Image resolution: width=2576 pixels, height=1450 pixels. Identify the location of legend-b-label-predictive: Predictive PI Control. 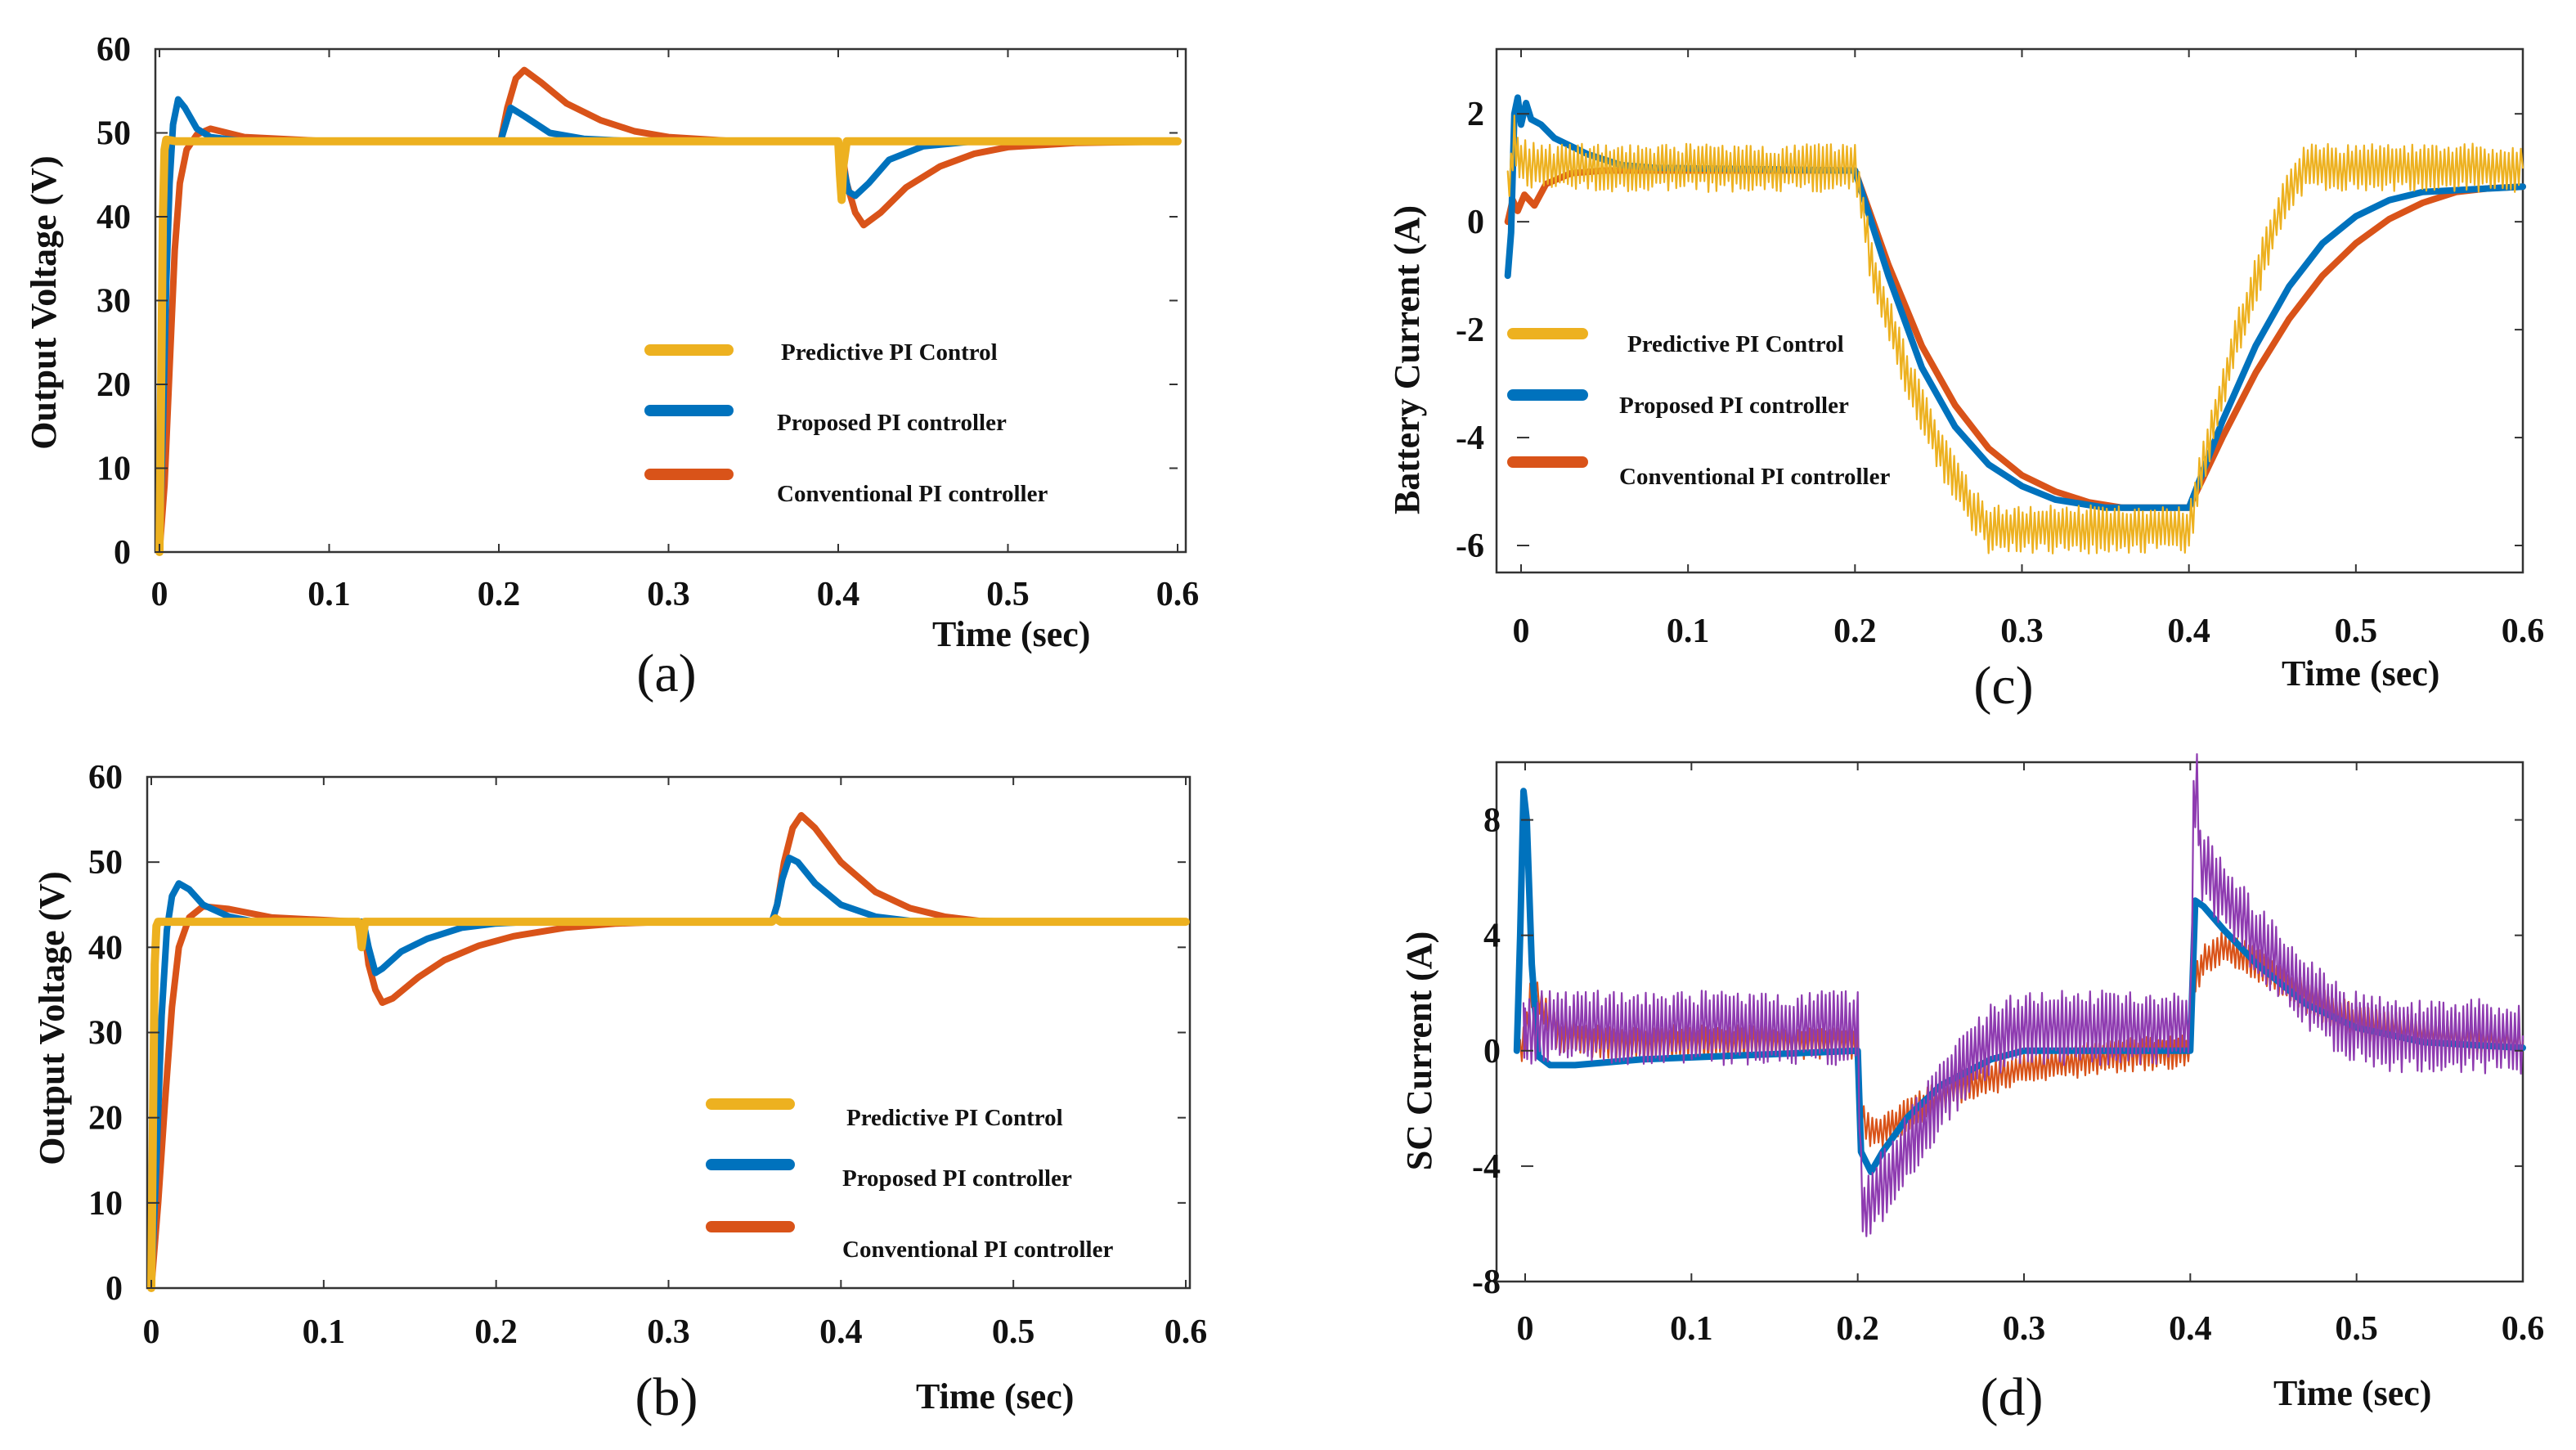
(954, 1118).